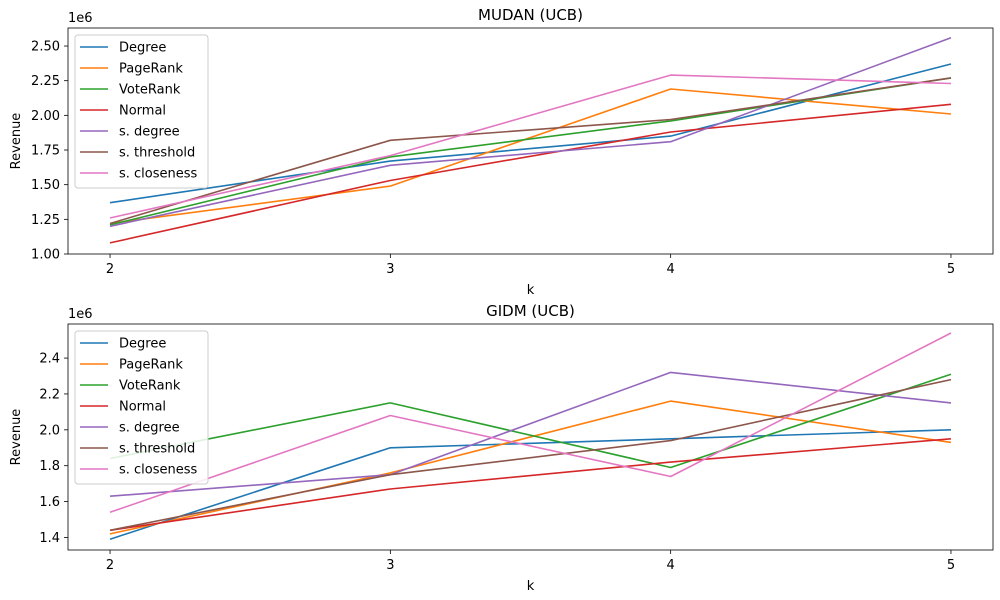 This screenshot has height=600, width=1000. I want to click on y-tick-label: 1.50, so click(45, 185).